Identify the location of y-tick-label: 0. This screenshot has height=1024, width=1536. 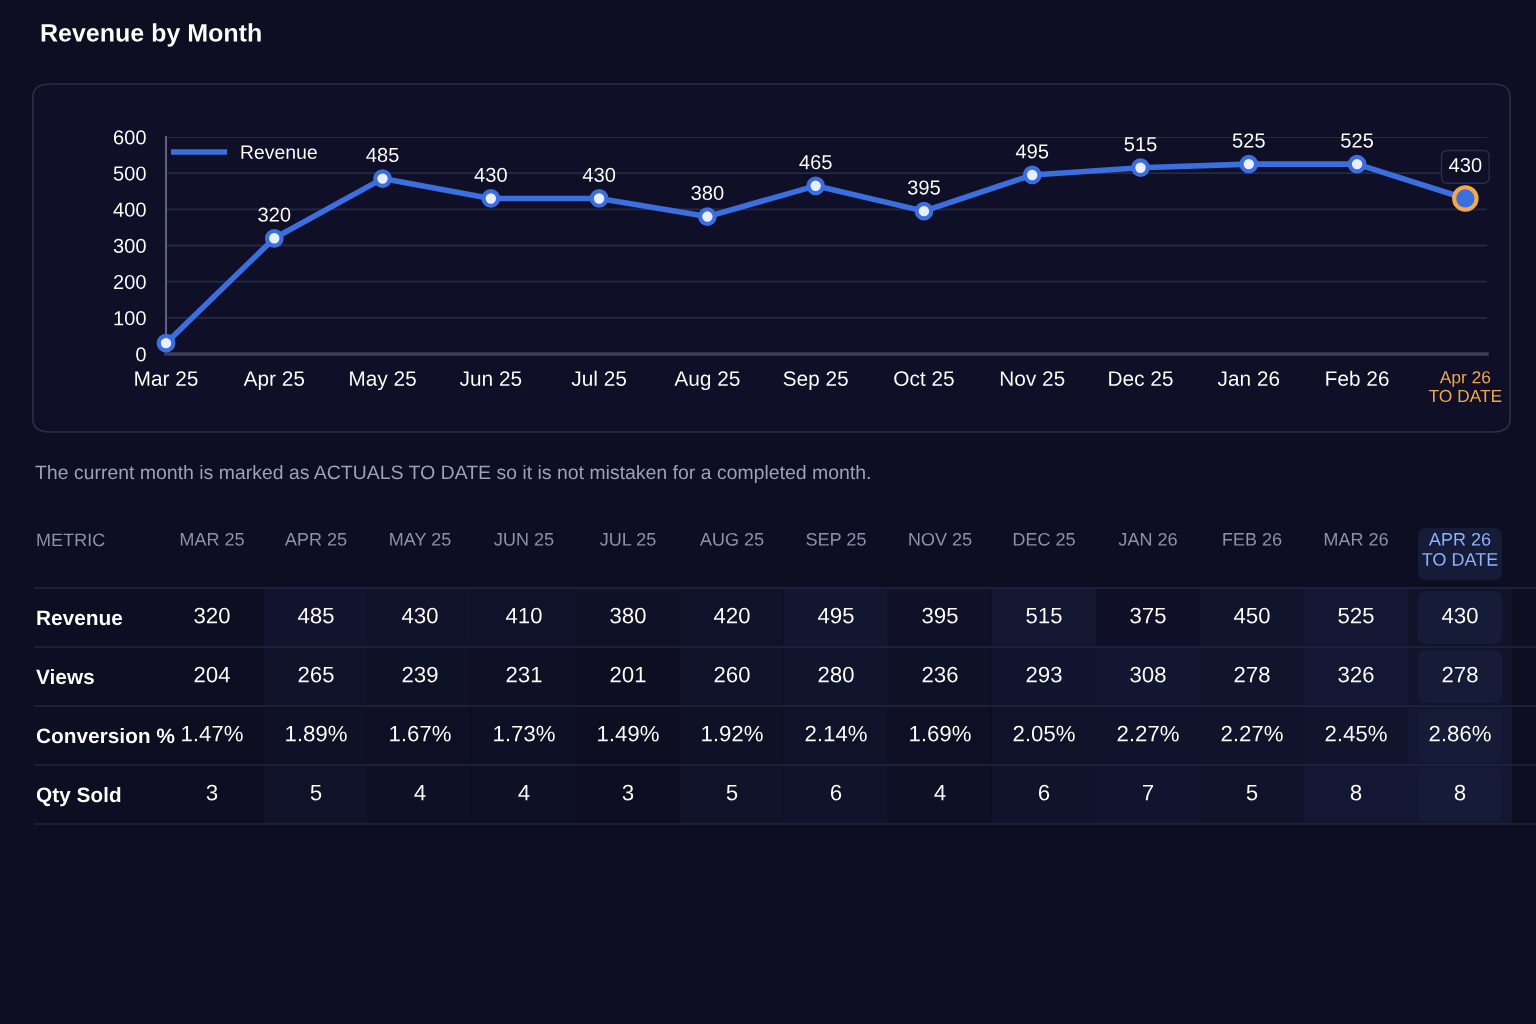
(141, 354).